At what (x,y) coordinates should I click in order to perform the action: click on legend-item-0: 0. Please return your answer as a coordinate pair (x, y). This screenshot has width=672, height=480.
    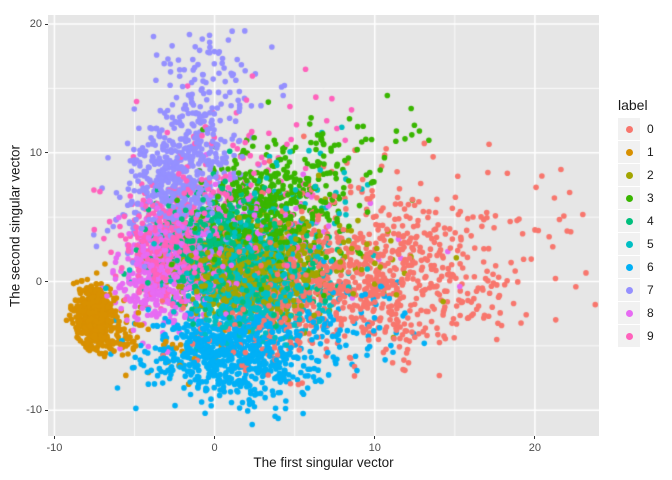
    Looking at the image, I should click on (636, 129).